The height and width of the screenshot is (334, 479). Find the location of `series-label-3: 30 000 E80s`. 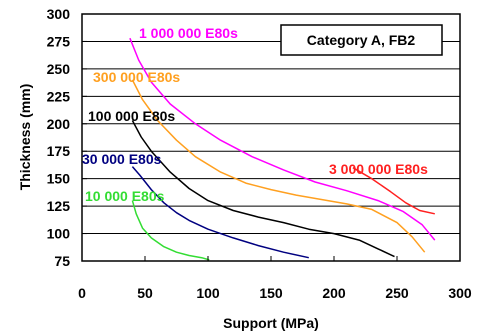

series-label-3: 30 000 E80s is located at coordinates (122, 159).